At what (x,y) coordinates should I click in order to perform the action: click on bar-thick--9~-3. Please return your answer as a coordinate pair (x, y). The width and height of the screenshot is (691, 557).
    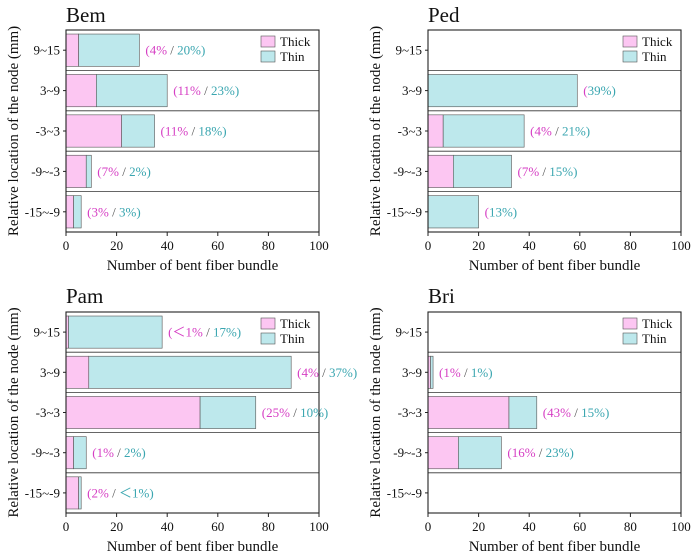
    Looking at the image, I should click on (443, 453).